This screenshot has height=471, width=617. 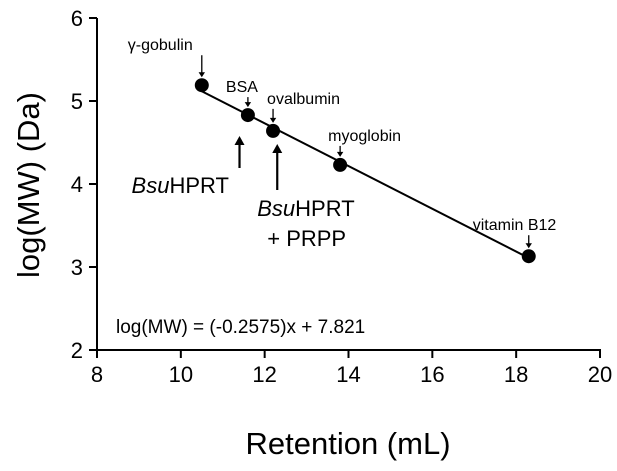 What do you see at coordinates (201, 75) in the screenshot?
I see `point-arrow-0-head` at bounding box center [201, 75].